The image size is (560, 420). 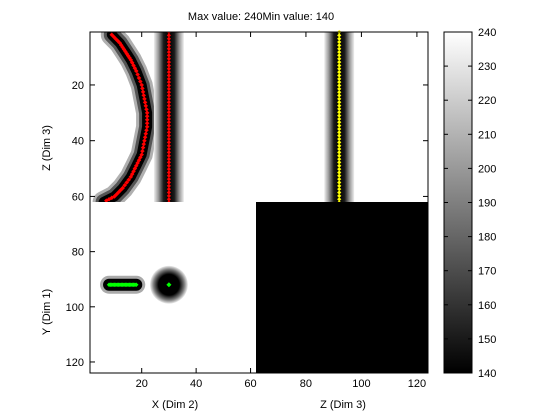 I want to click on colorbar: 140 150 160 170 180 190 200 210 220 230 240, so click(x=469, y=203).